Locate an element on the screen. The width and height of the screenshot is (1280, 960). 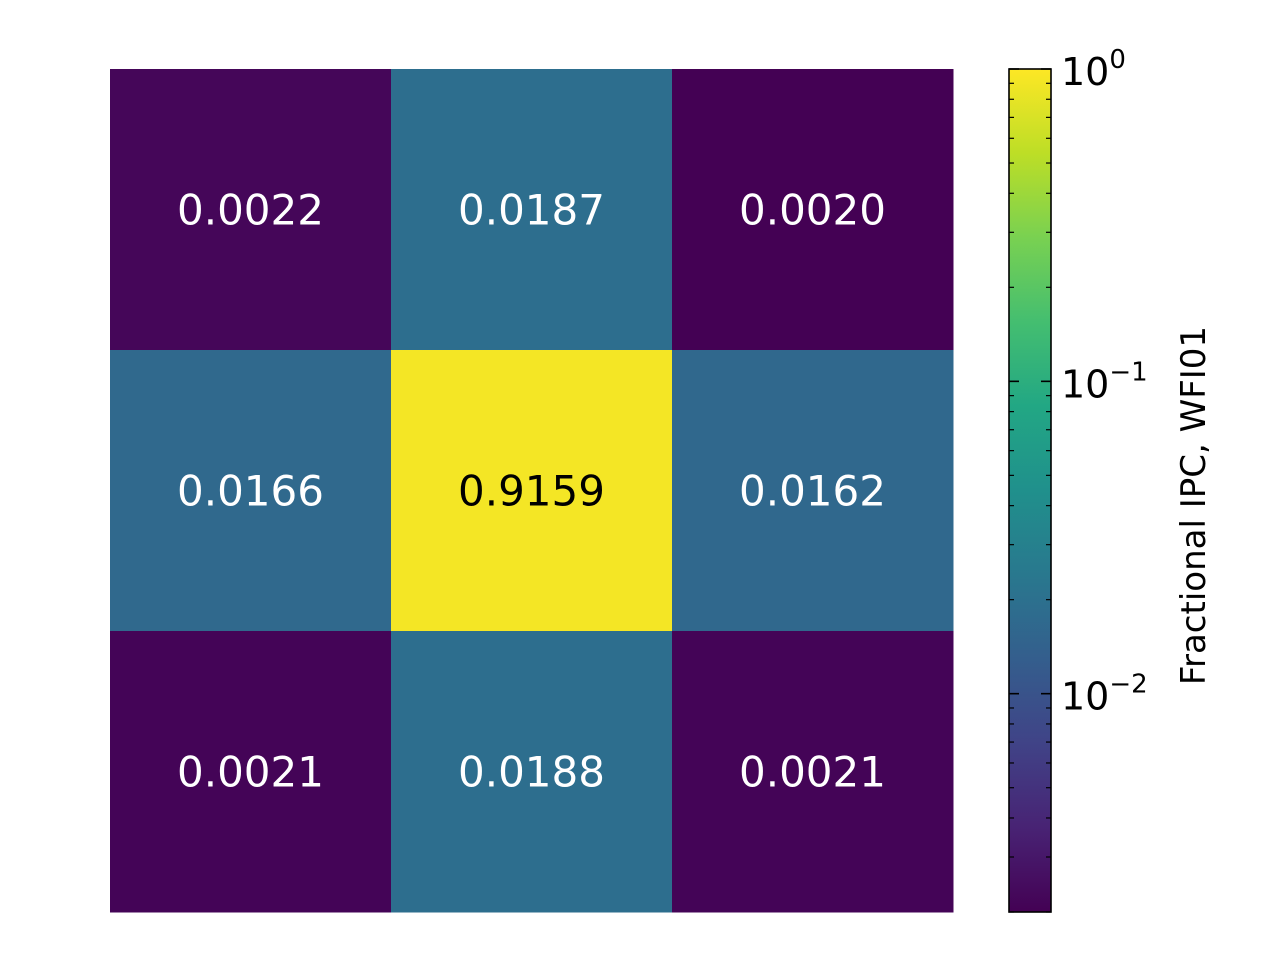
heatmap-cell-r2-c2 is located at coordinates (813, 772).